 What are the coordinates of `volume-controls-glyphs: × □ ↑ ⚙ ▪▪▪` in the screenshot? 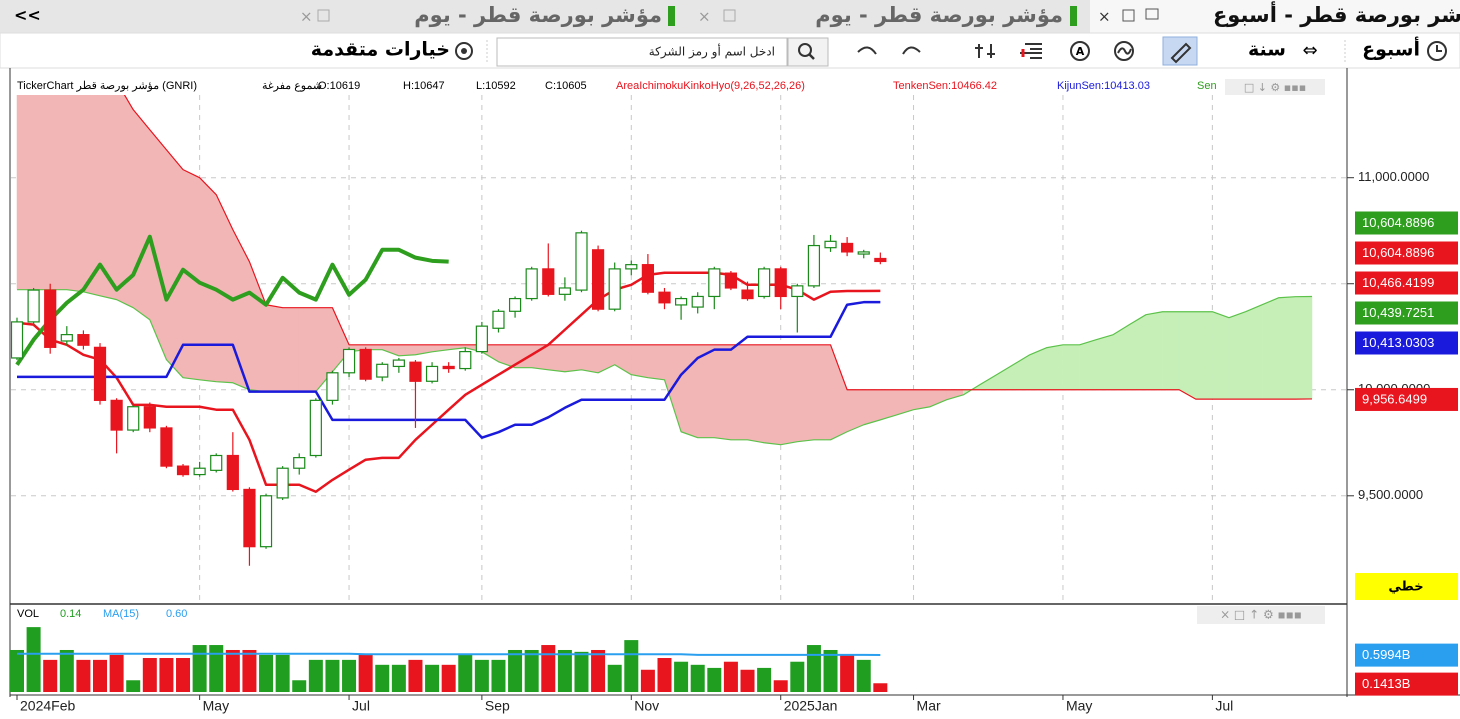 It's located at (1261, 615).